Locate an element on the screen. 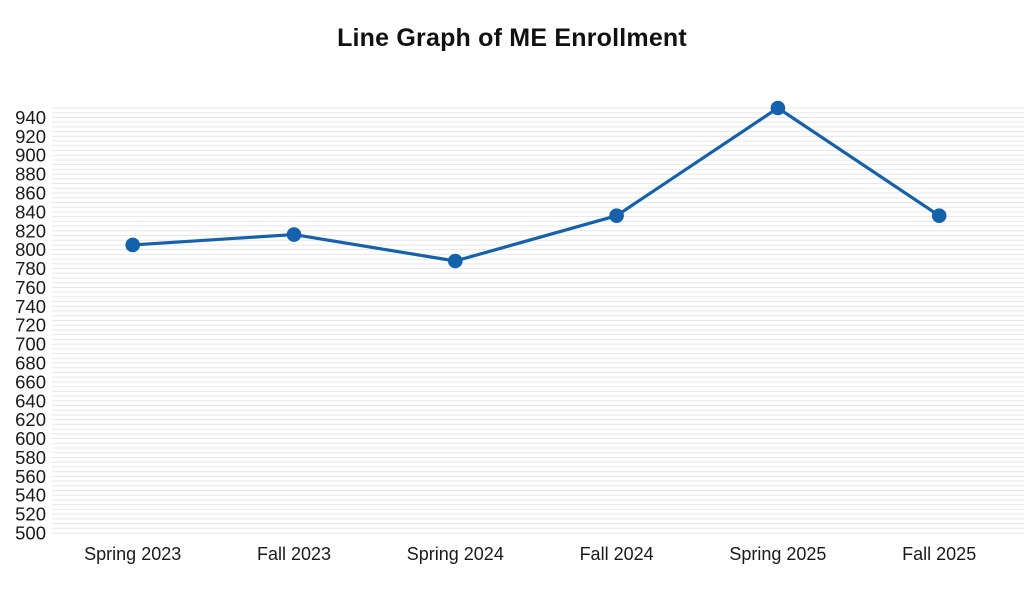  y-axis-tick-label: 800 is located at coordinates (30, 249).